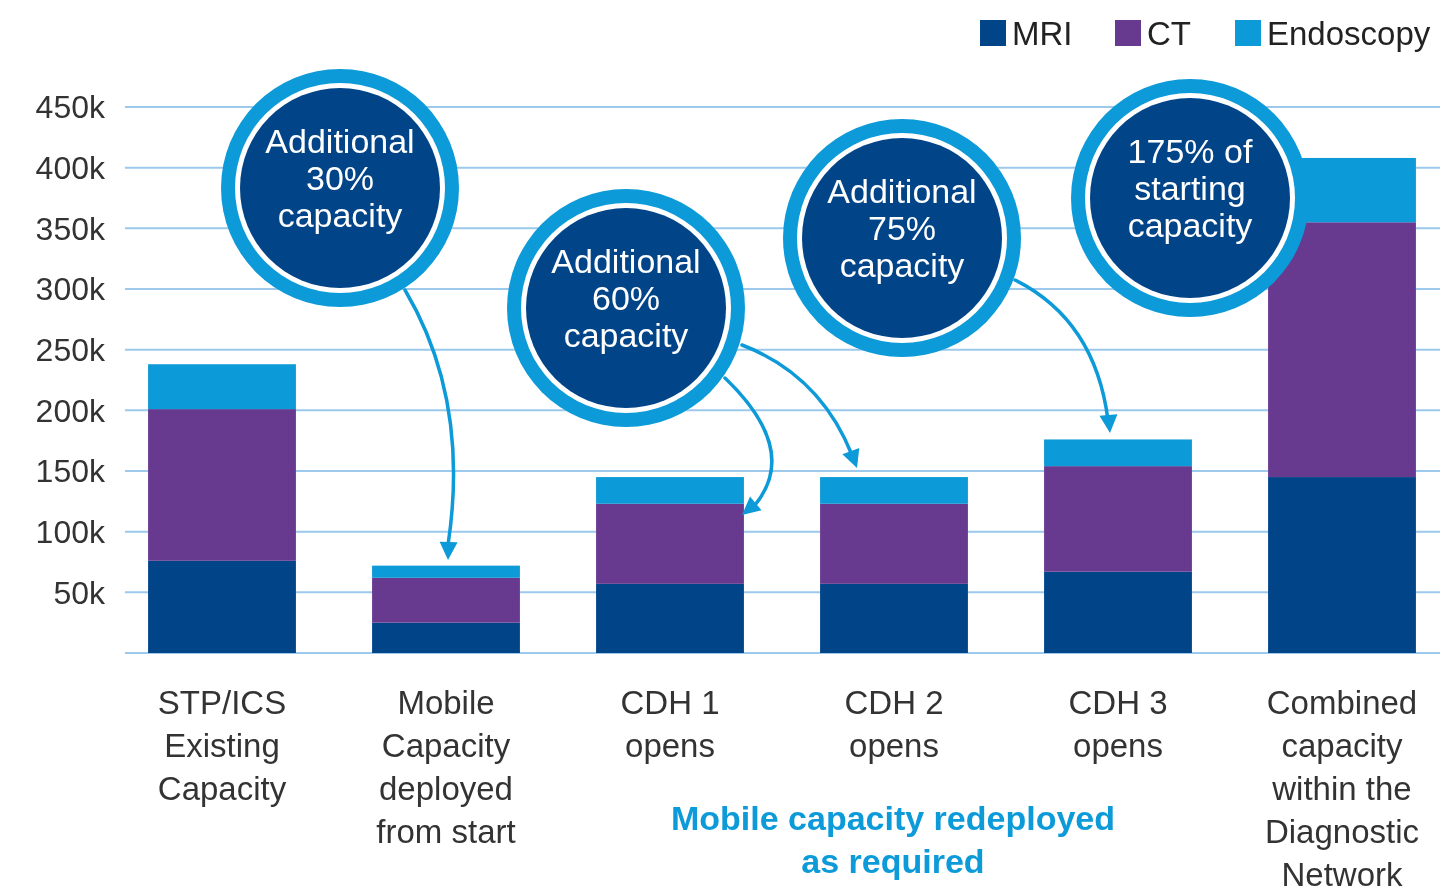 This screenshot has width=1445, height=893. Describe the element at coordinates (222, 745) in the screenshot. I see `x-tick-label: STP/ICS Existing Capacity` at that location.